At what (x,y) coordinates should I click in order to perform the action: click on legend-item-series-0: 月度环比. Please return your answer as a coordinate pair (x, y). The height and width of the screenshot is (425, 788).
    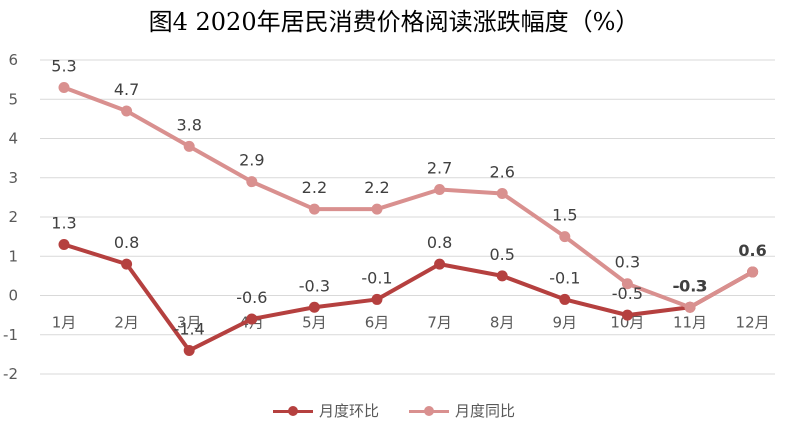
    Looking at the image, I should click on (325, 410).